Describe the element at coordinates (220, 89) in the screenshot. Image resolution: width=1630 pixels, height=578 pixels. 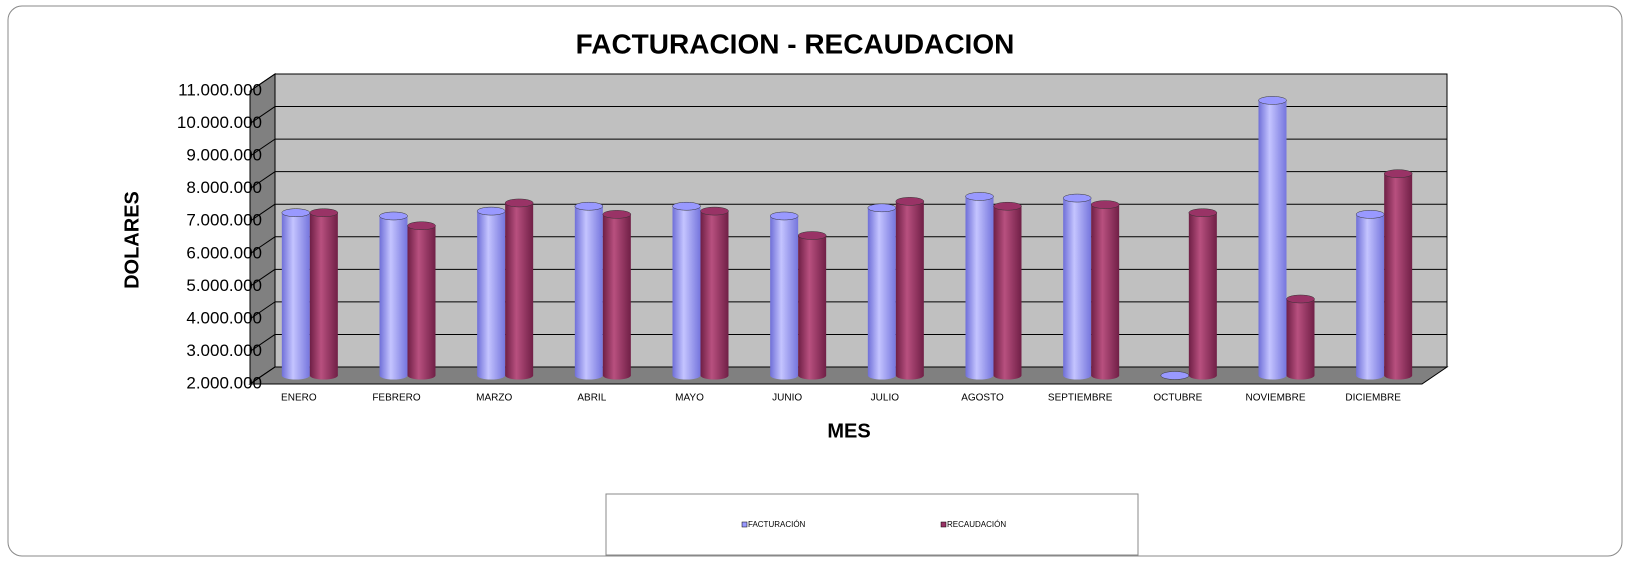
I see `y-tick-label: 11.000.000` at that location.